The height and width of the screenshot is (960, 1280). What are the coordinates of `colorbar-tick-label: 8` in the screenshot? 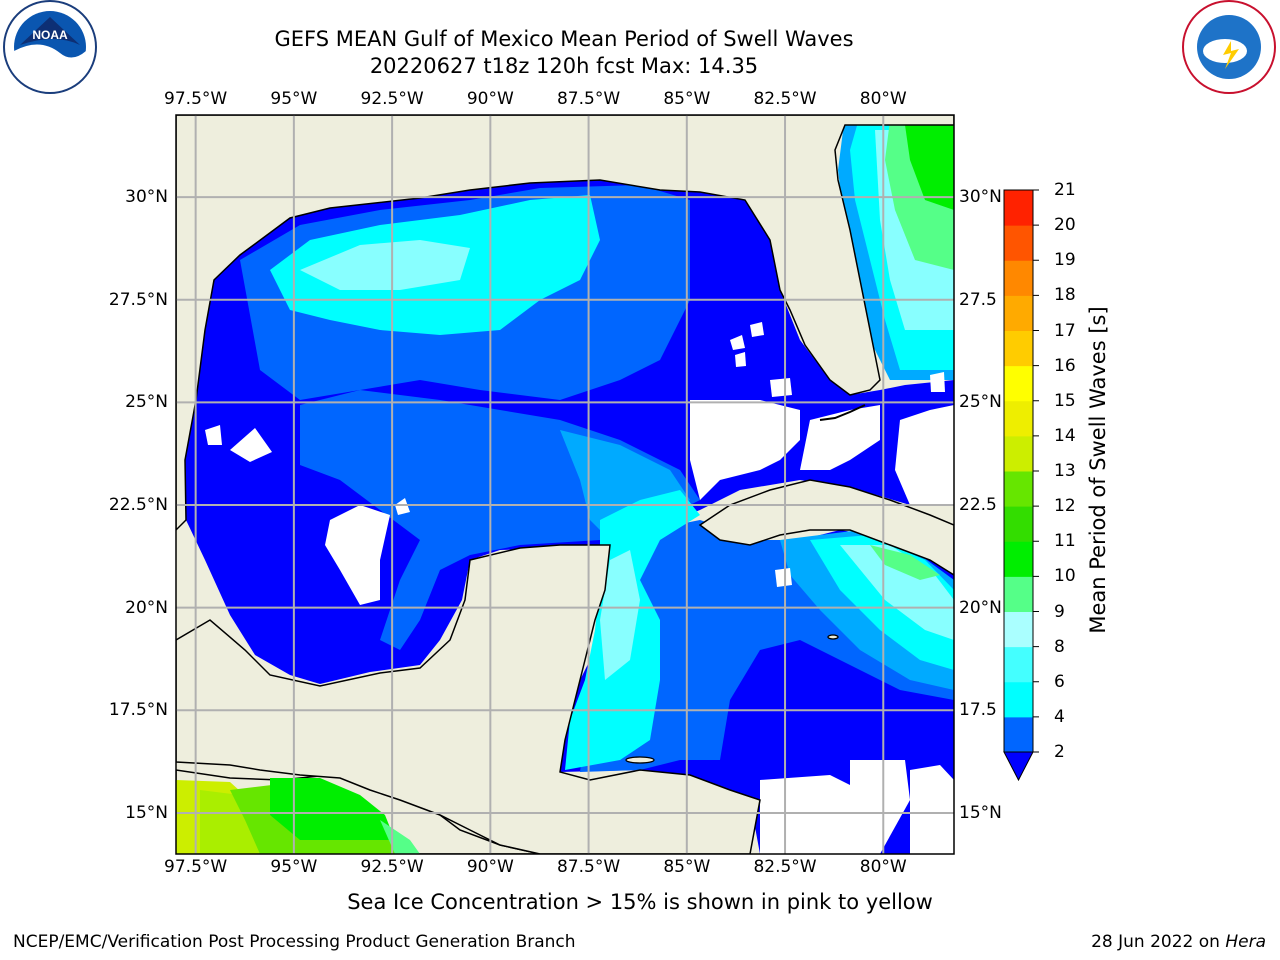 It's located at (1059, 646).